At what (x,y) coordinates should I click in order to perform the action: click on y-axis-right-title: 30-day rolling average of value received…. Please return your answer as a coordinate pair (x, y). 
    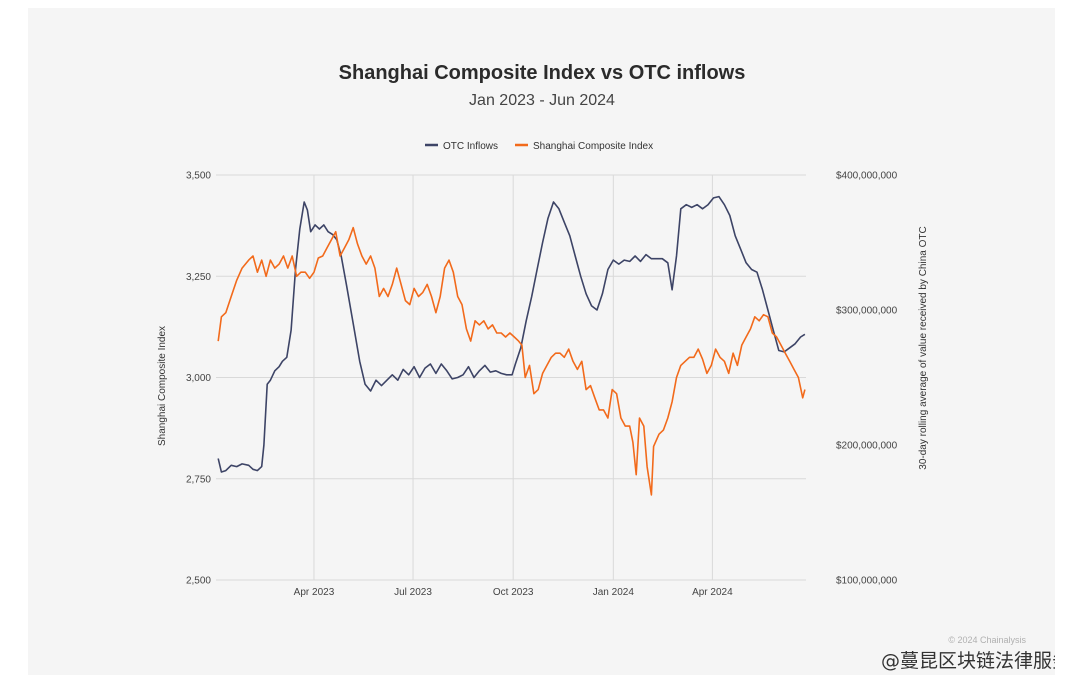
    Looking at the image, I should click on (923, 347).